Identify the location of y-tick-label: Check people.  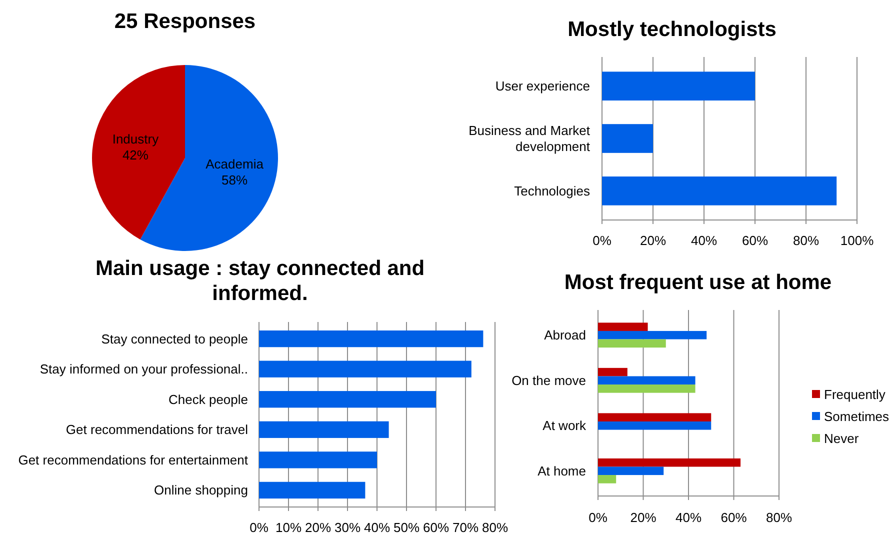
(208, 399).